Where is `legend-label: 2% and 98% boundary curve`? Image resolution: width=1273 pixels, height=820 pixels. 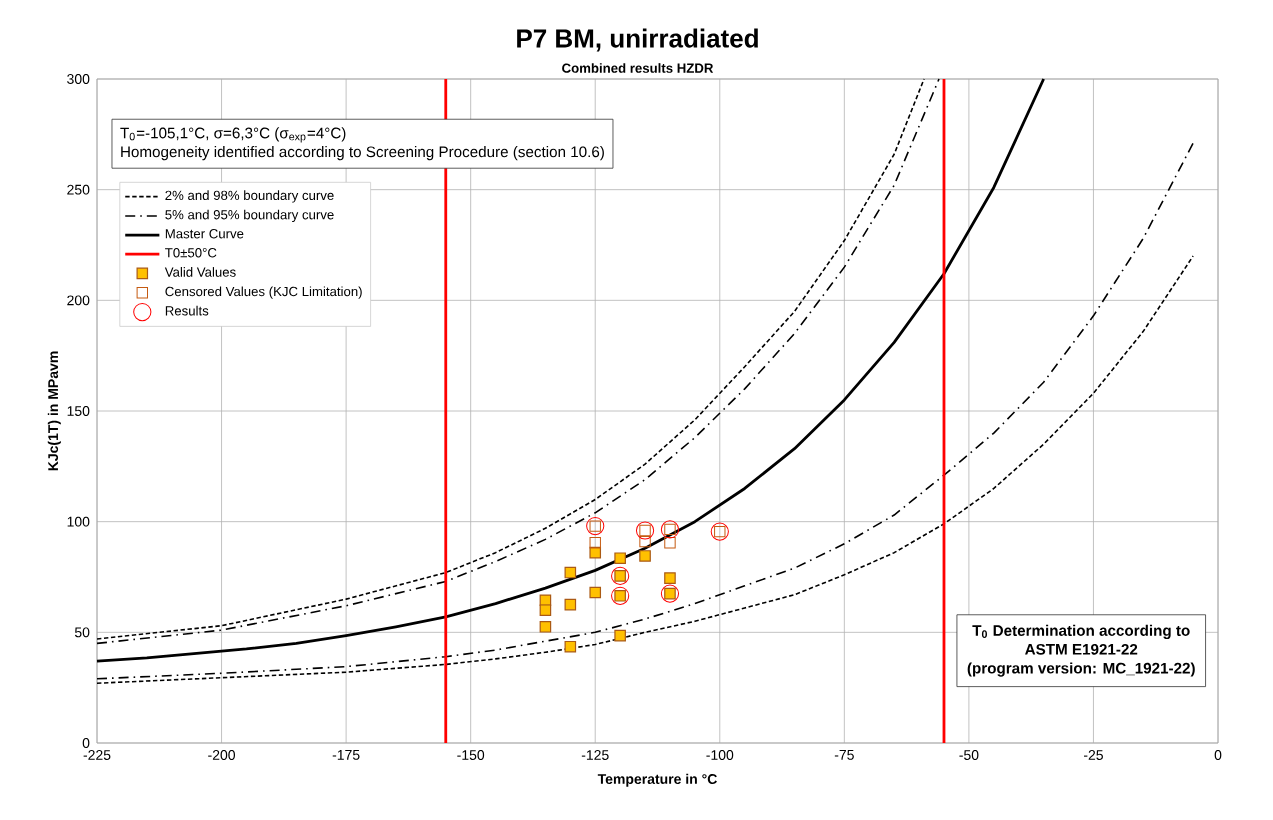 legend-label: 2% and 98% boundary curve is located at coordinates (249, 196).